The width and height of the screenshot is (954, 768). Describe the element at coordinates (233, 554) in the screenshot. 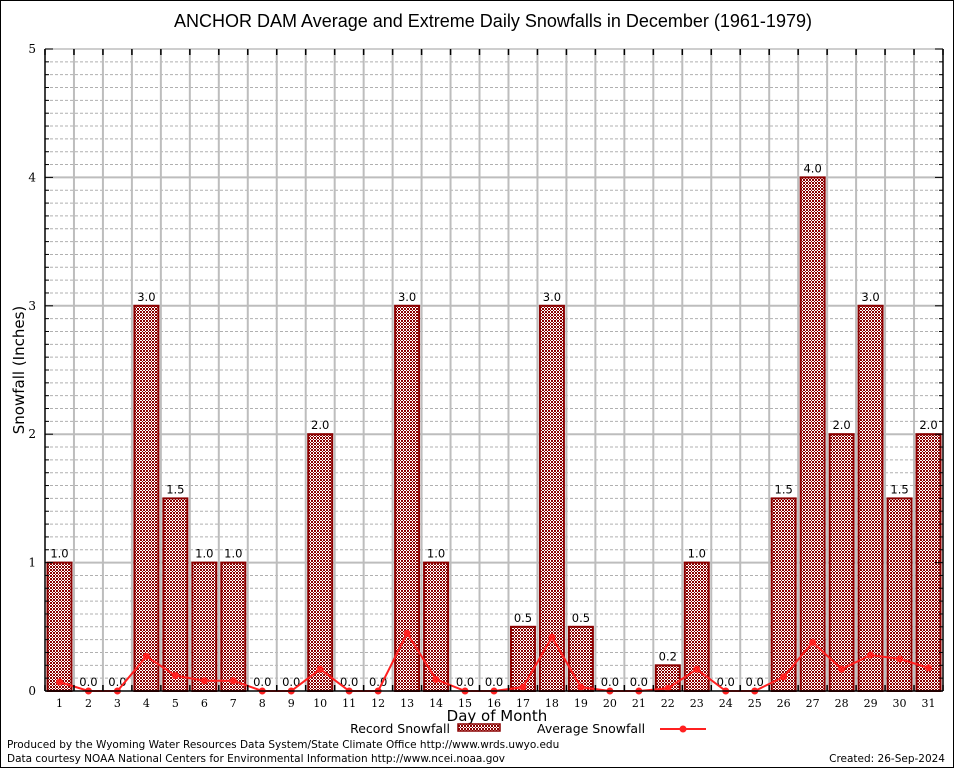

I see `bar-label-day-7: 1.0` at that location.